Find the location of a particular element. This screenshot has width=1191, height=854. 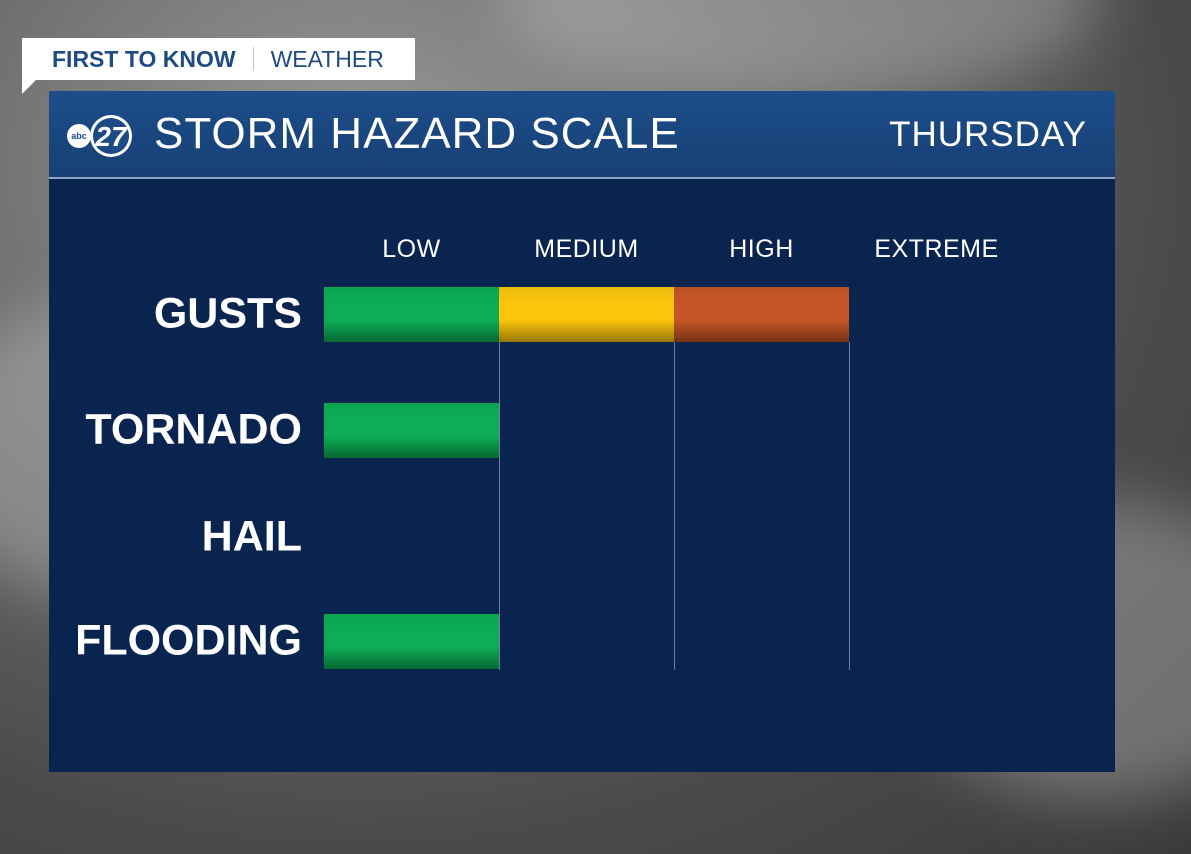

level-label-high: HIGH is located at coordinates (761, 249).